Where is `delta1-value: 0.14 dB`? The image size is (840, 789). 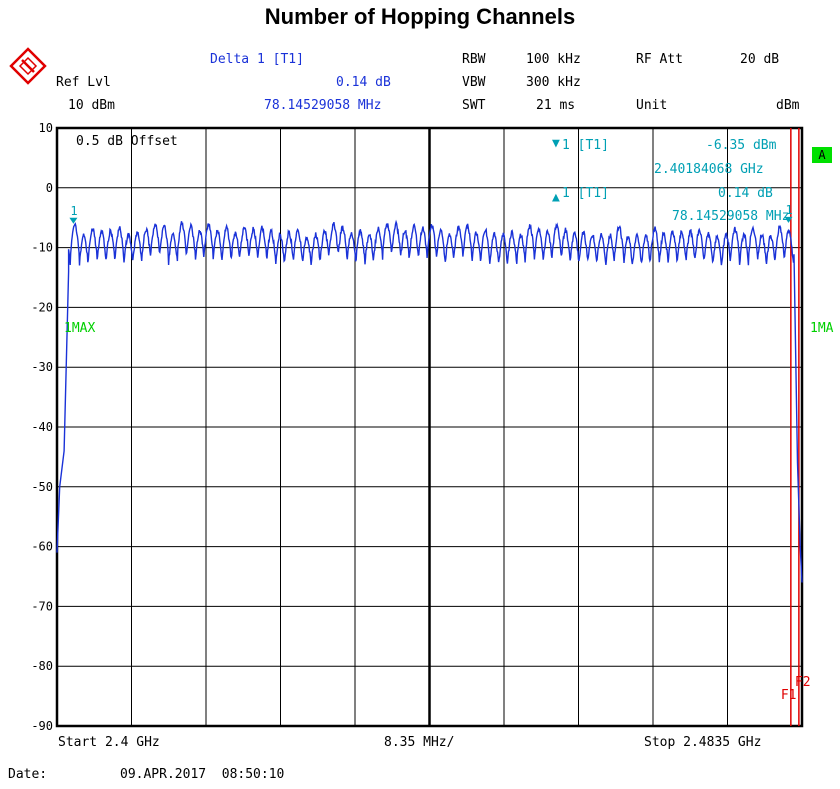 delta1-value: 0.14 dB is located at coordinates (745, 193).